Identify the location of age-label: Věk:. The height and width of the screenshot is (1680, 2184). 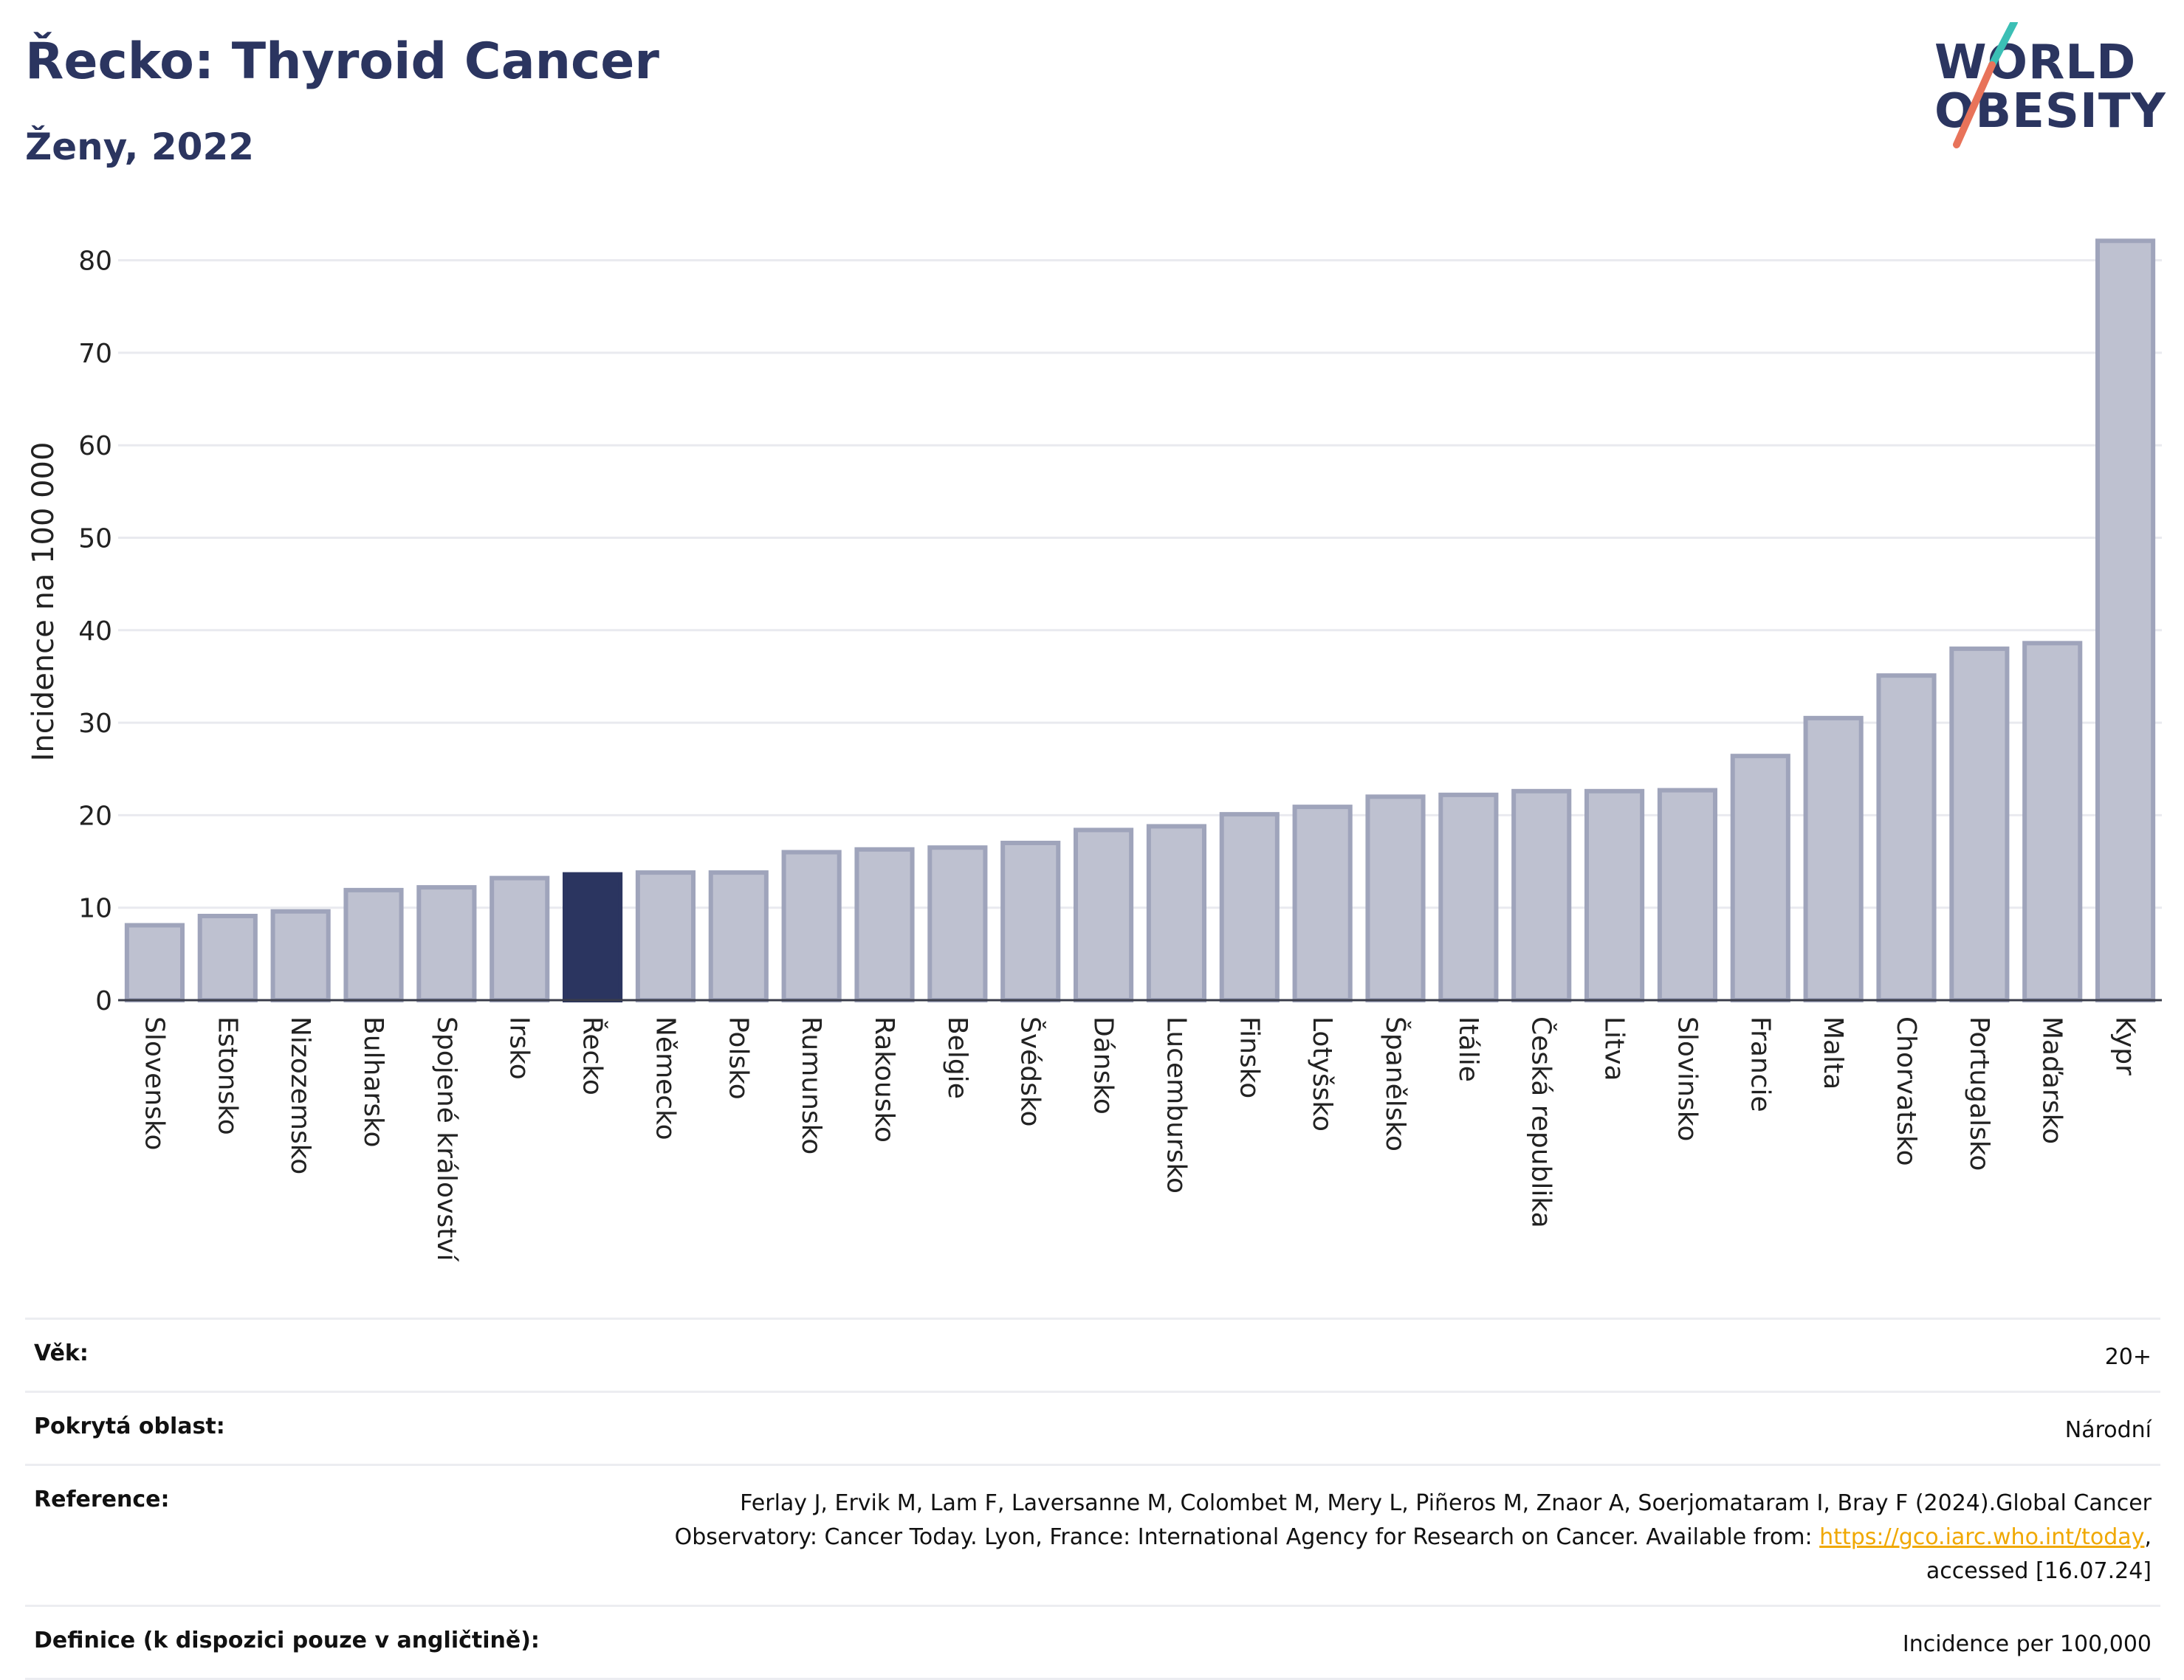
(62, 1353).